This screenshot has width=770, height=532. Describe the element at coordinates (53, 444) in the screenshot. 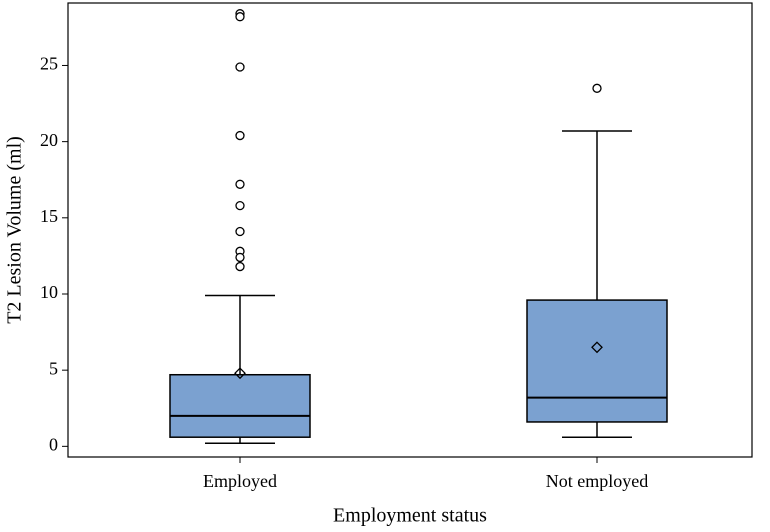

I see `y-tick-label: 0` at that location.